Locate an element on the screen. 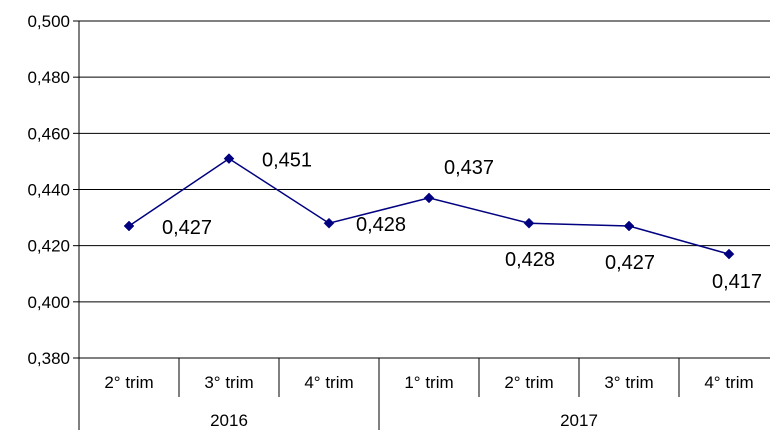 The height and width of the screenshot is (430, 770). y-tick-label: 0,400 is located at coordinates (48, 302).